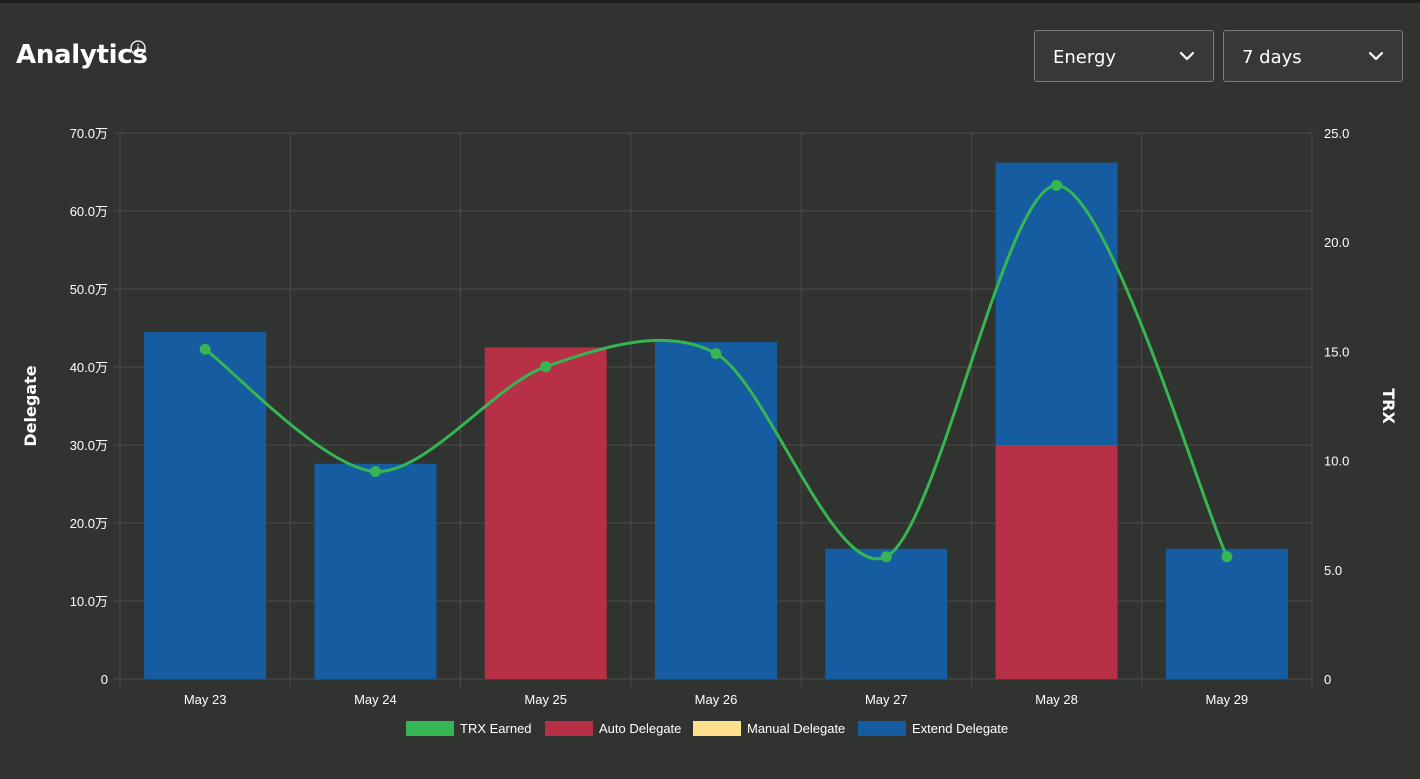 This screenshot has width=1420, height=779. What do you see at coordinates (89, 289) in the screenshot?
I see `left-axis-tick-label: 50.0万` at bounding box center [89, 289].